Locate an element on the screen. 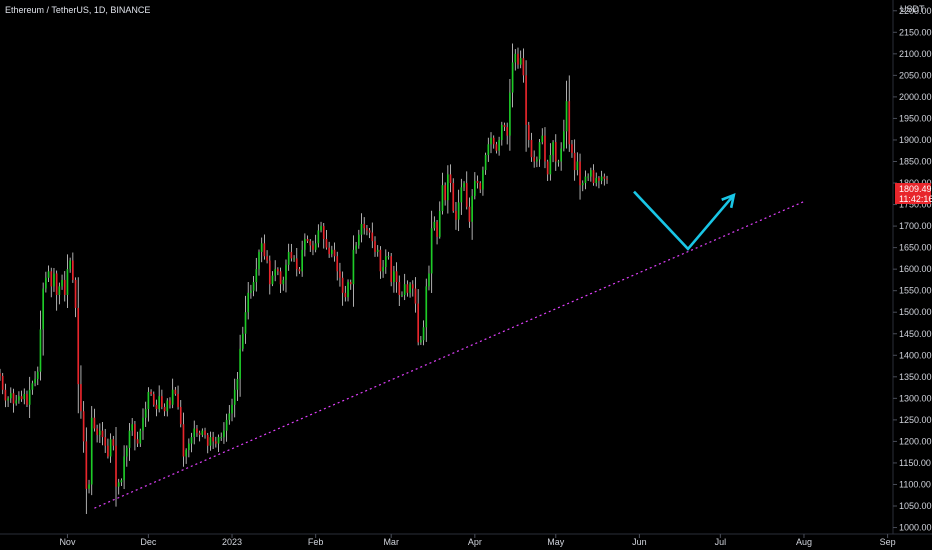 This screenshot has width=932, height=550. symbol-title: Ethereum / TetherUS, 1D, BINANCE is located at coordinates (77, 10).